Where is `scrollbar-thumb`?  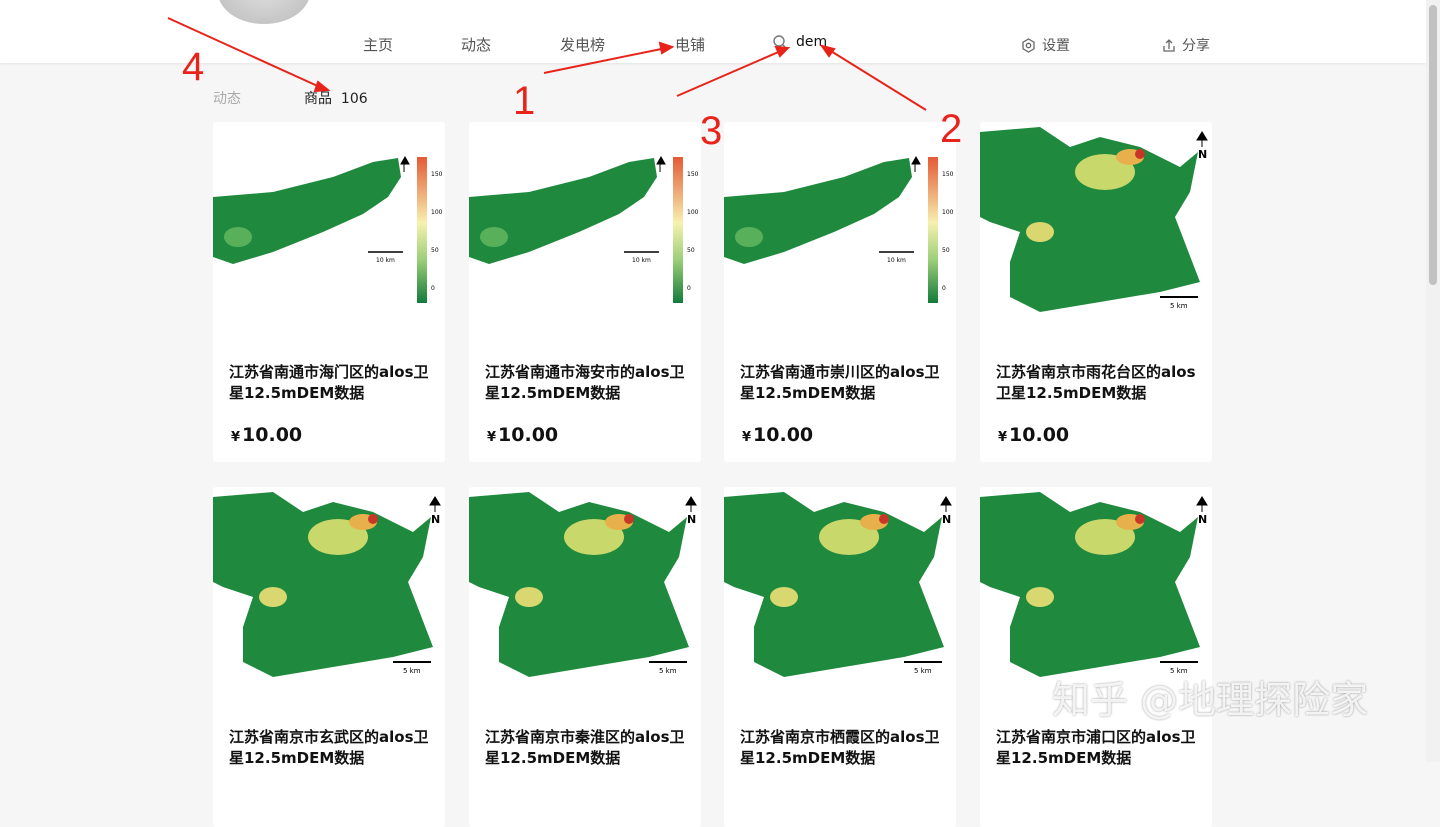
scrollbar-thumb is located at coordinates (1433, 145).